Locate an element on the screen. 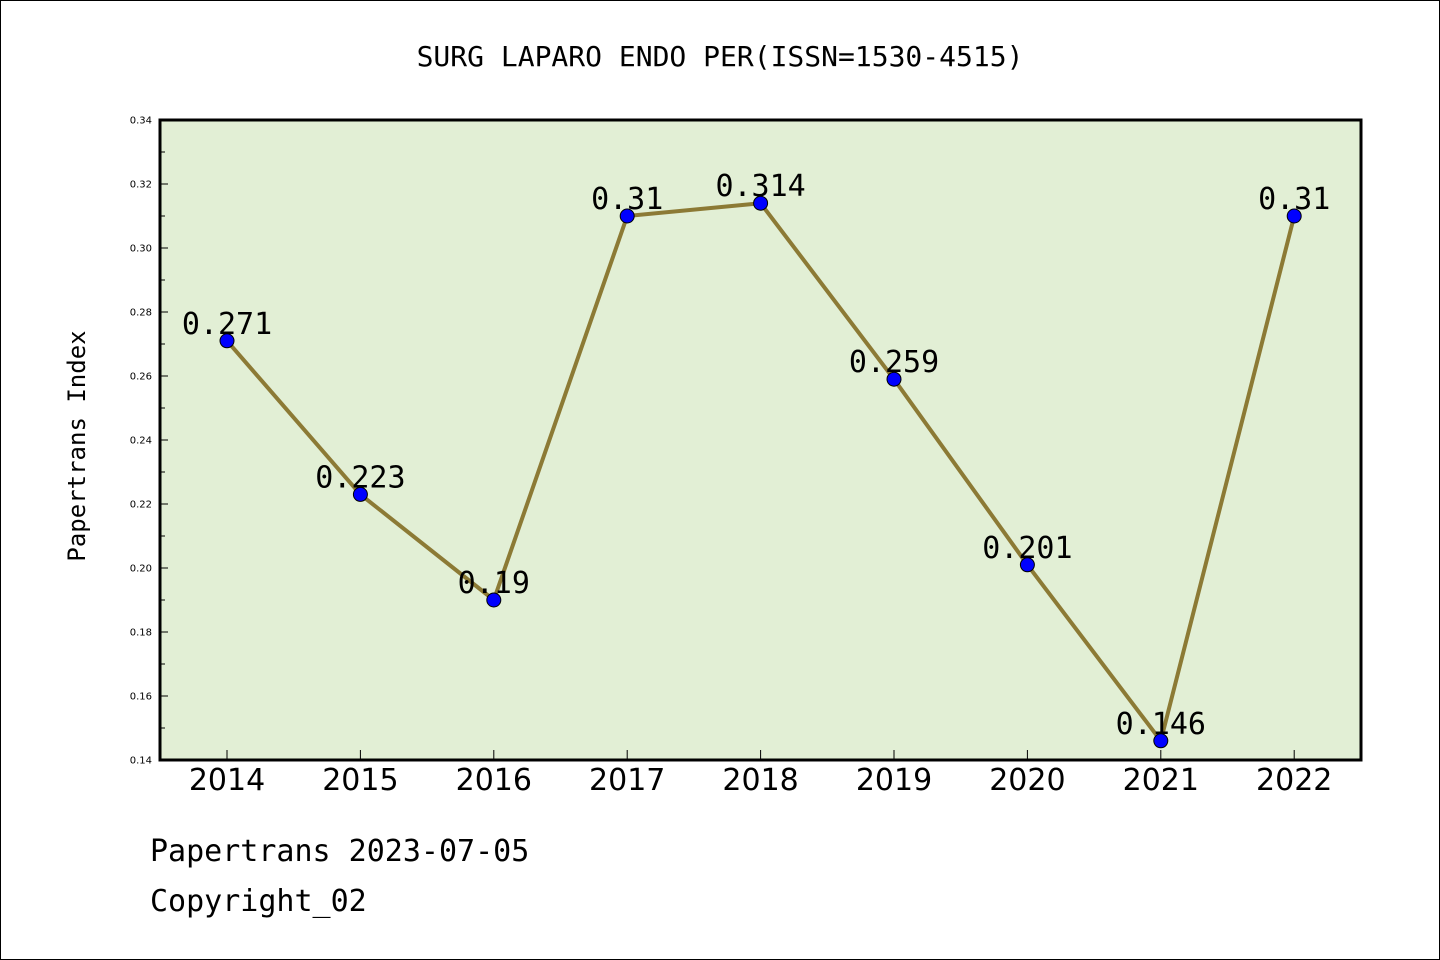 The image size is (1440, 960). data-label: 0.314 is located at coordinates (760, 186).